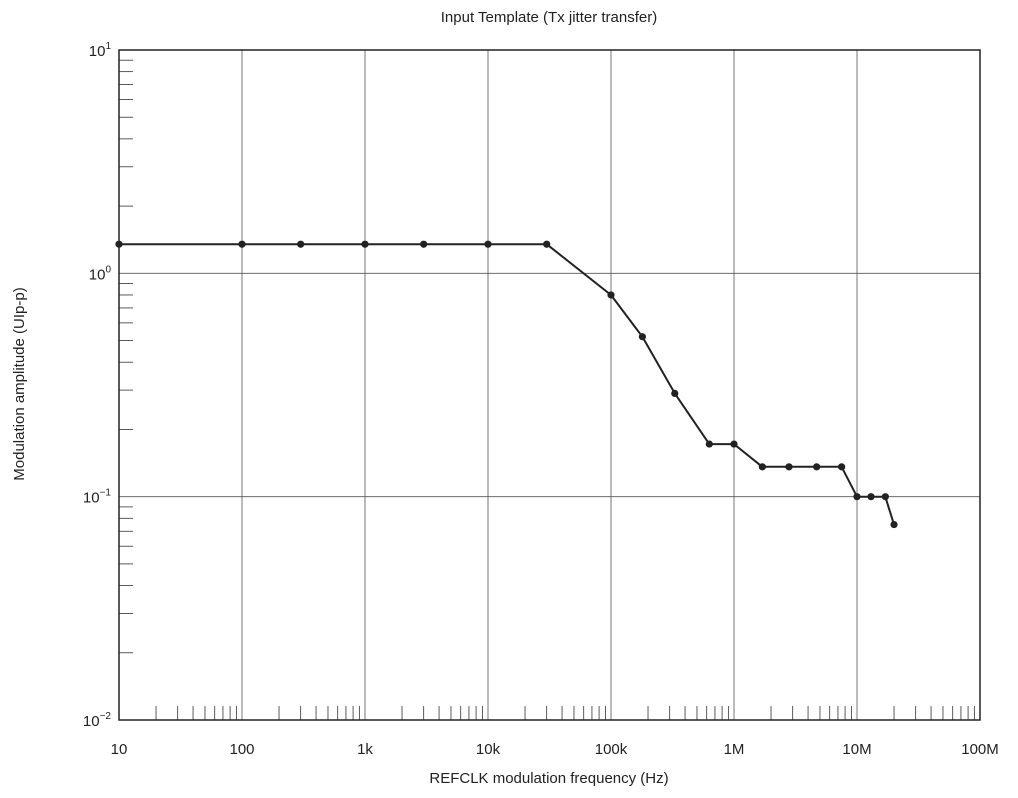 This screenshot has height=798, width=1018. Describe the element at coordinates (856, 749) in the screenshot. I see `x-tick-label: 10M` at that location.